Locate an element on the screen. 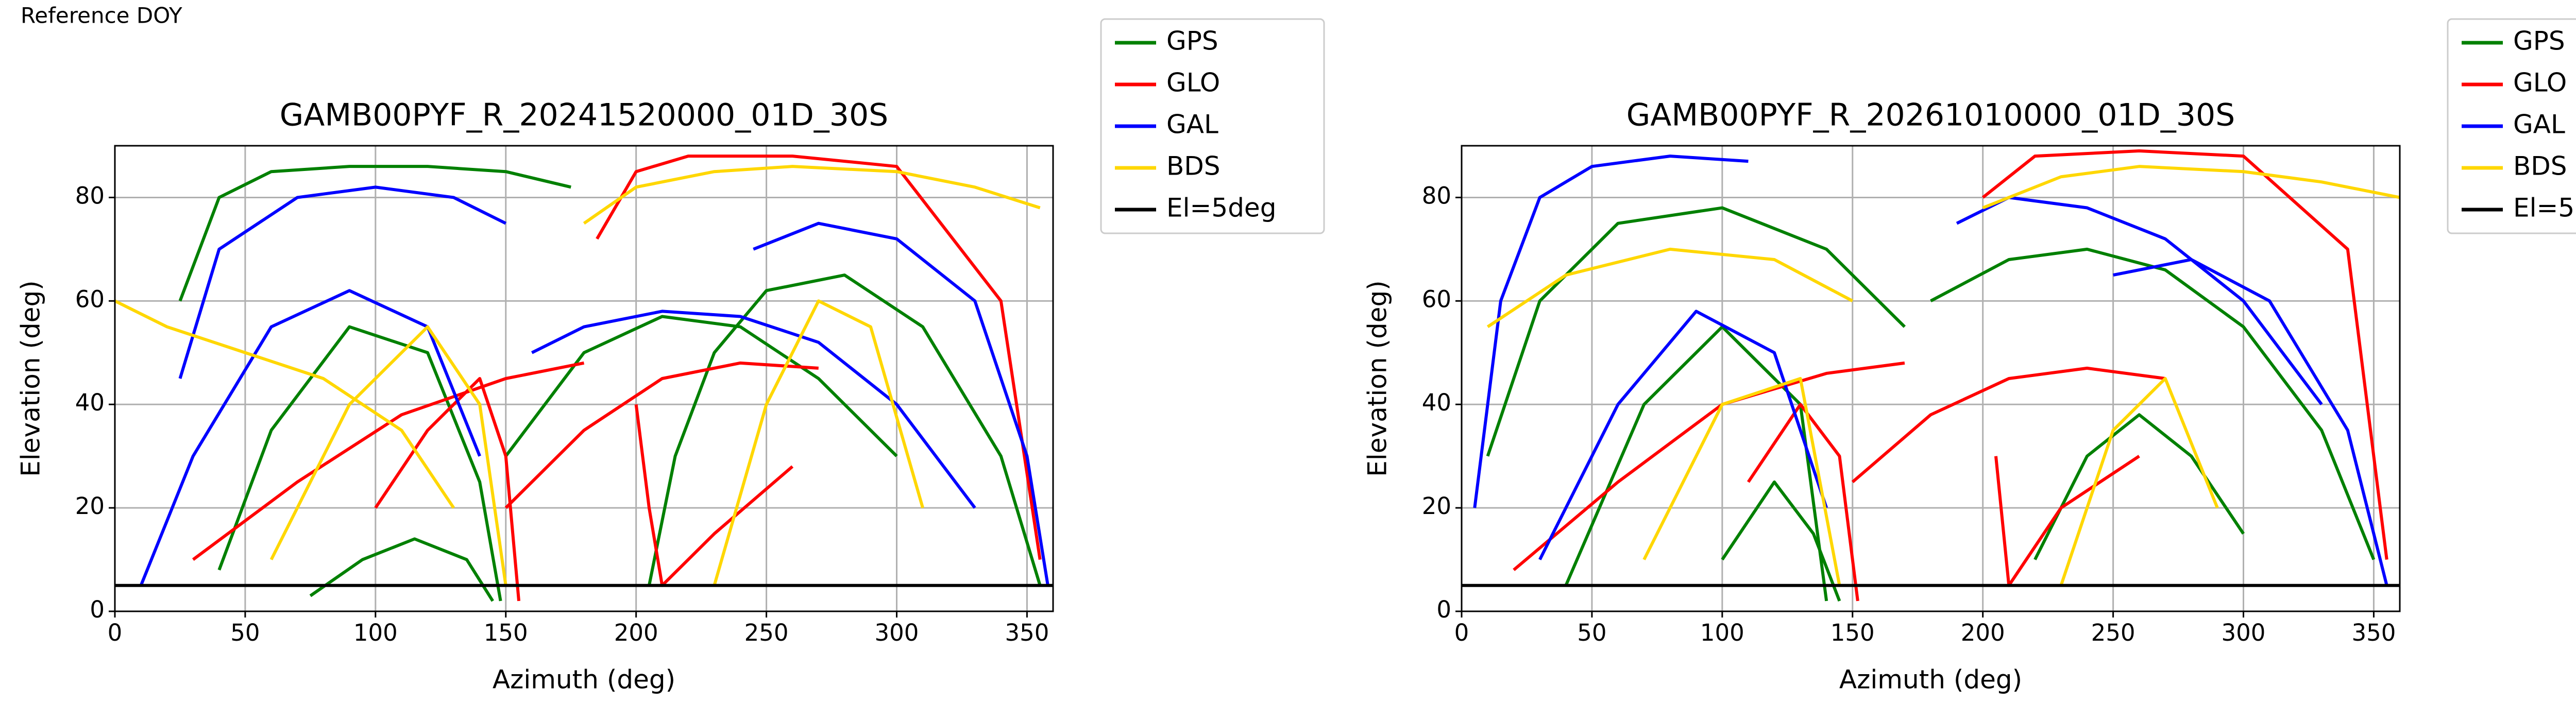  chart-title: GAMB00PYF_R_20261010000_01D_30S is located at coordinates (1930, 115).